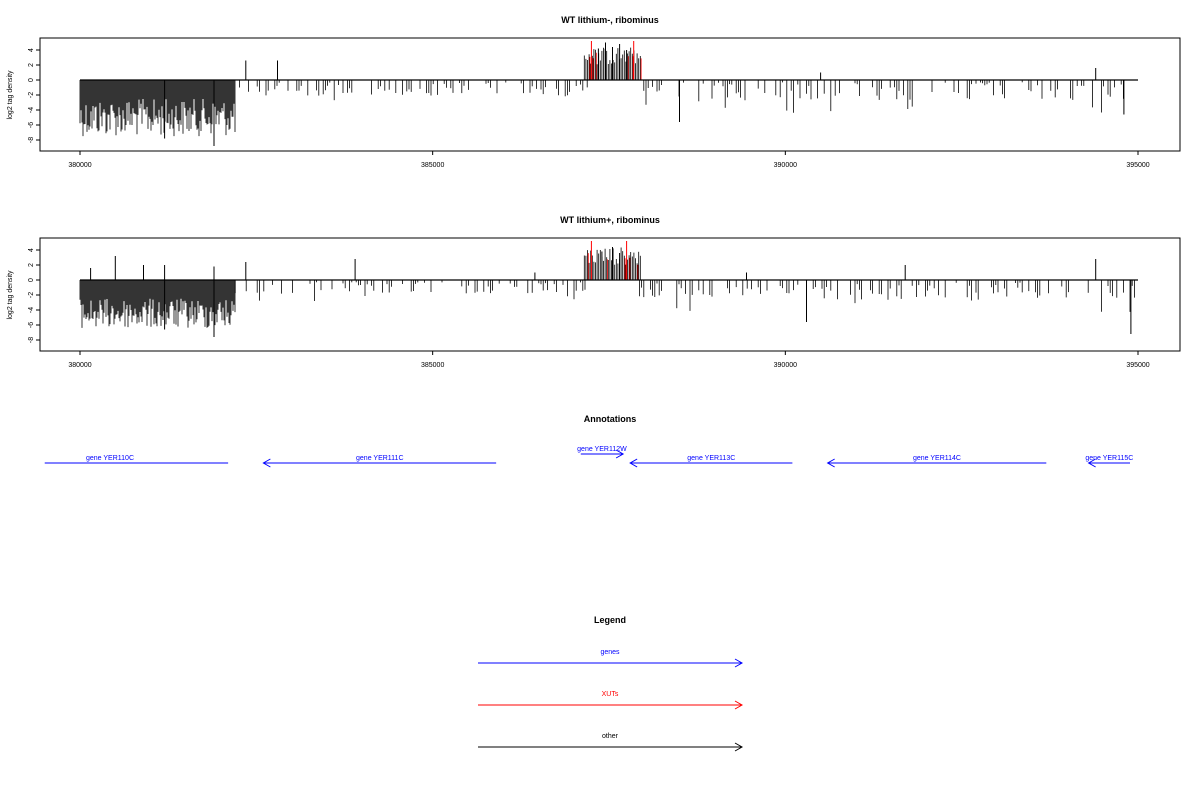 This screenshot has width=1200, height=800. Describe the element at coordinates (610, 694) in the screenshot. I see `legend-label: XUTs` at that location.